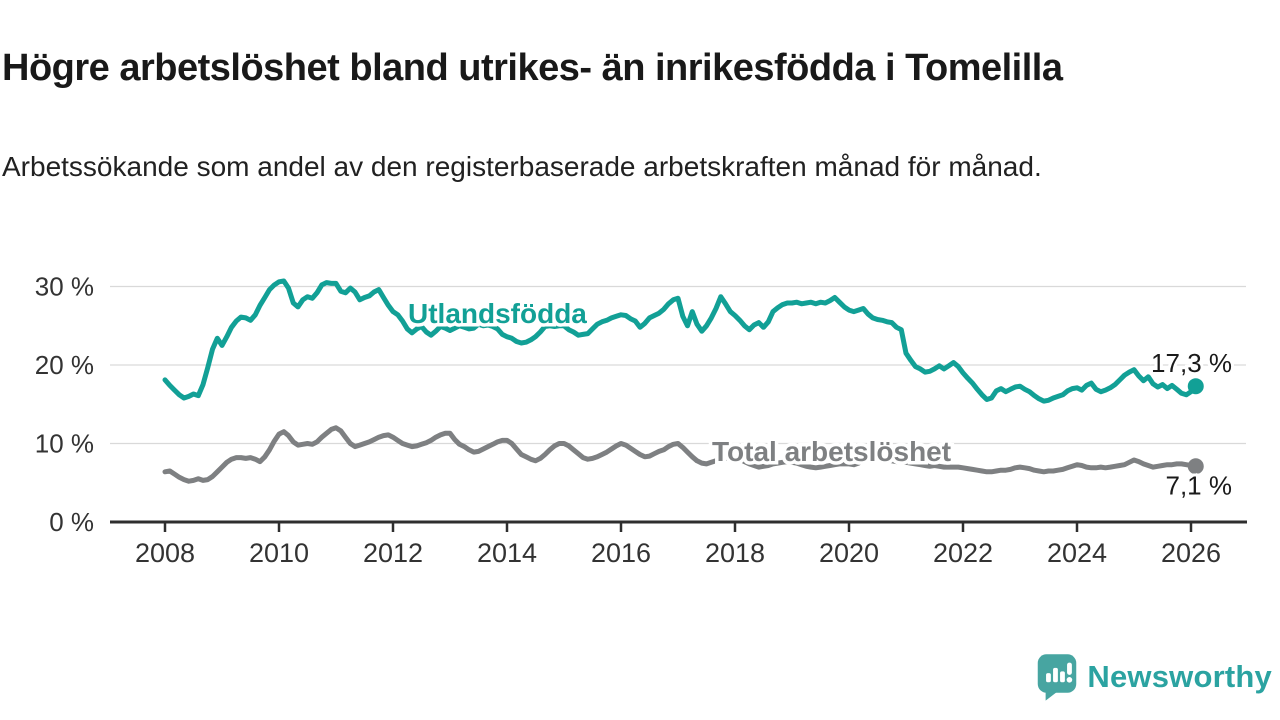 Image resolution: width=1280 pixels, height=720 pixels. Describe the element at coordinates (1057, 677) in the screenshot. I see `newsworthy-logo-icon` at that location.